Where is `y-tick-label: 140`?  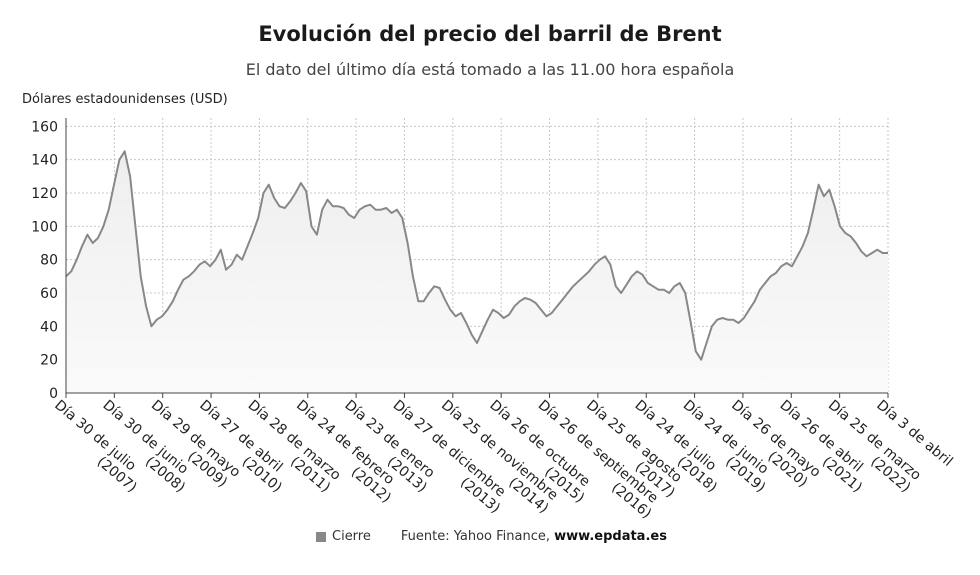 y-tick-label: 140 is located at coordinates (44, 161).